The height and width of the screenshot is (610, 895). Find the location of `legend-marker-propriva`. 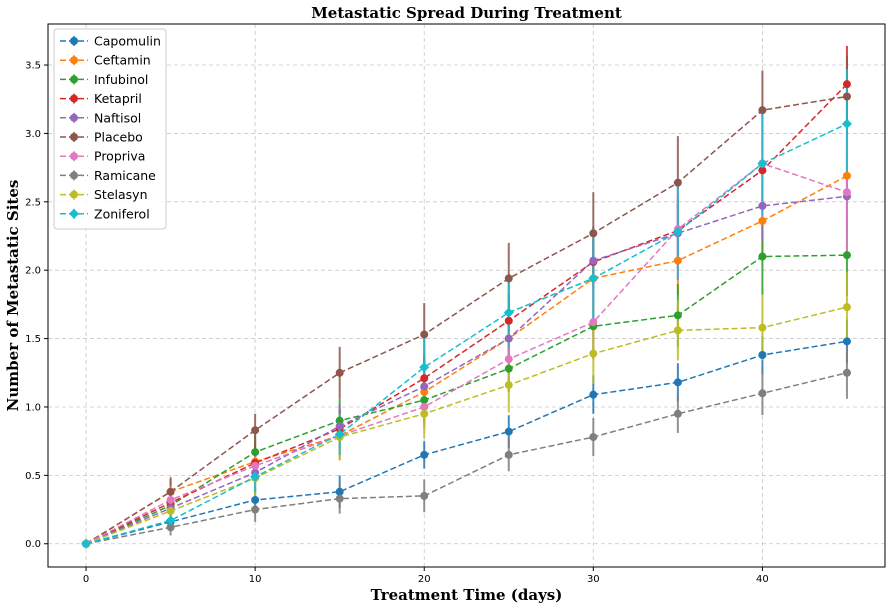

legend-marker-propriva is located at coordinates (74, 156).